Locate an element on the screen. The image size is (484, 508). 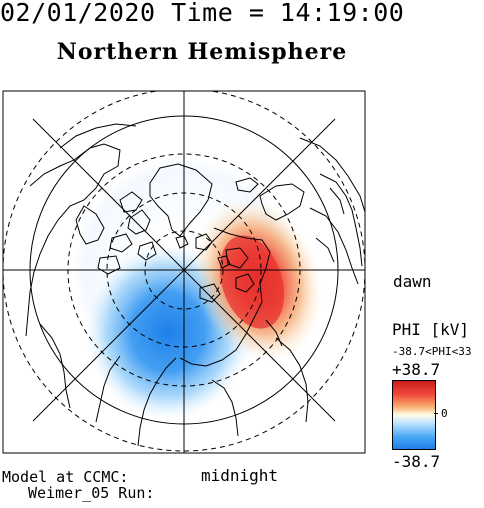
colorbar is located at coordinates (414, 415).